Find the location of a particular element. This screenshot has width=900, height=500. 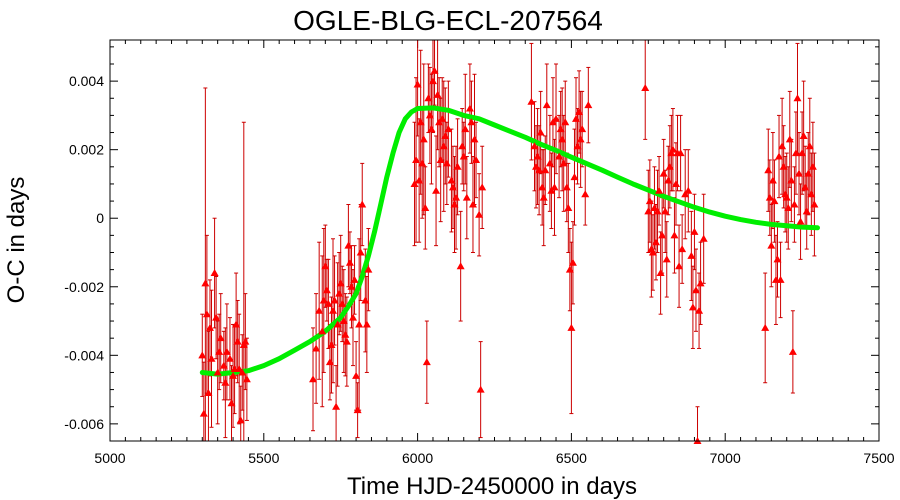

x-tick-label: 5000 is located at coordinates (109, 458).